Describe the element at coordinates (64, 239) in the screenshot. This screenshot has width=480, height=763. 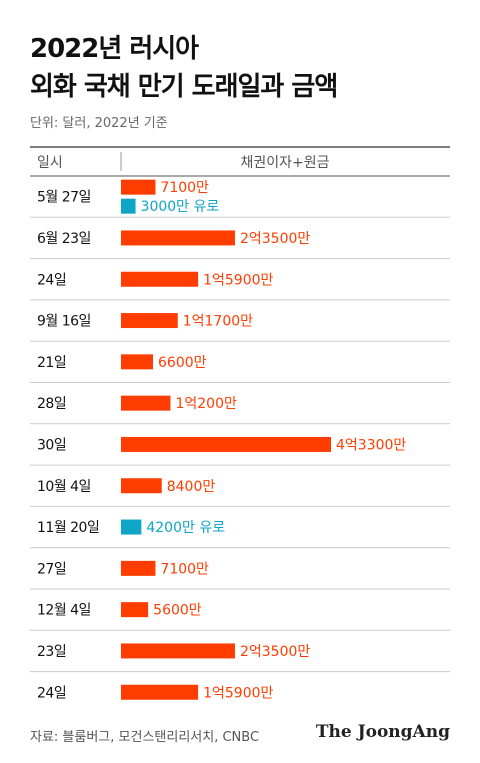
I see `row-date-label: 6월 23일` at that location.